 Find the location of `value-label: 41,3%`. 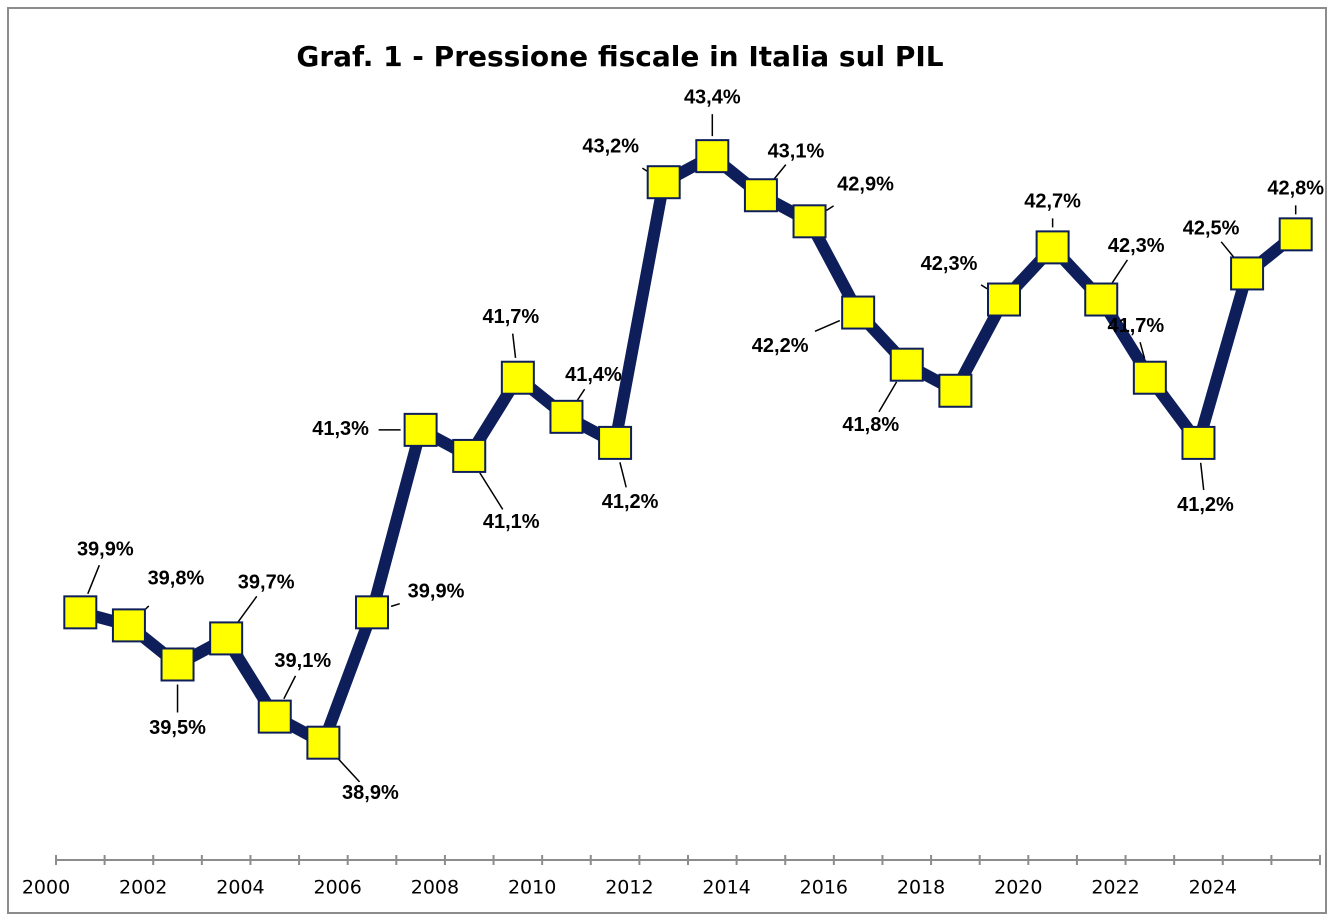

value-label: 41,3% is located at coordinates (340, 429).